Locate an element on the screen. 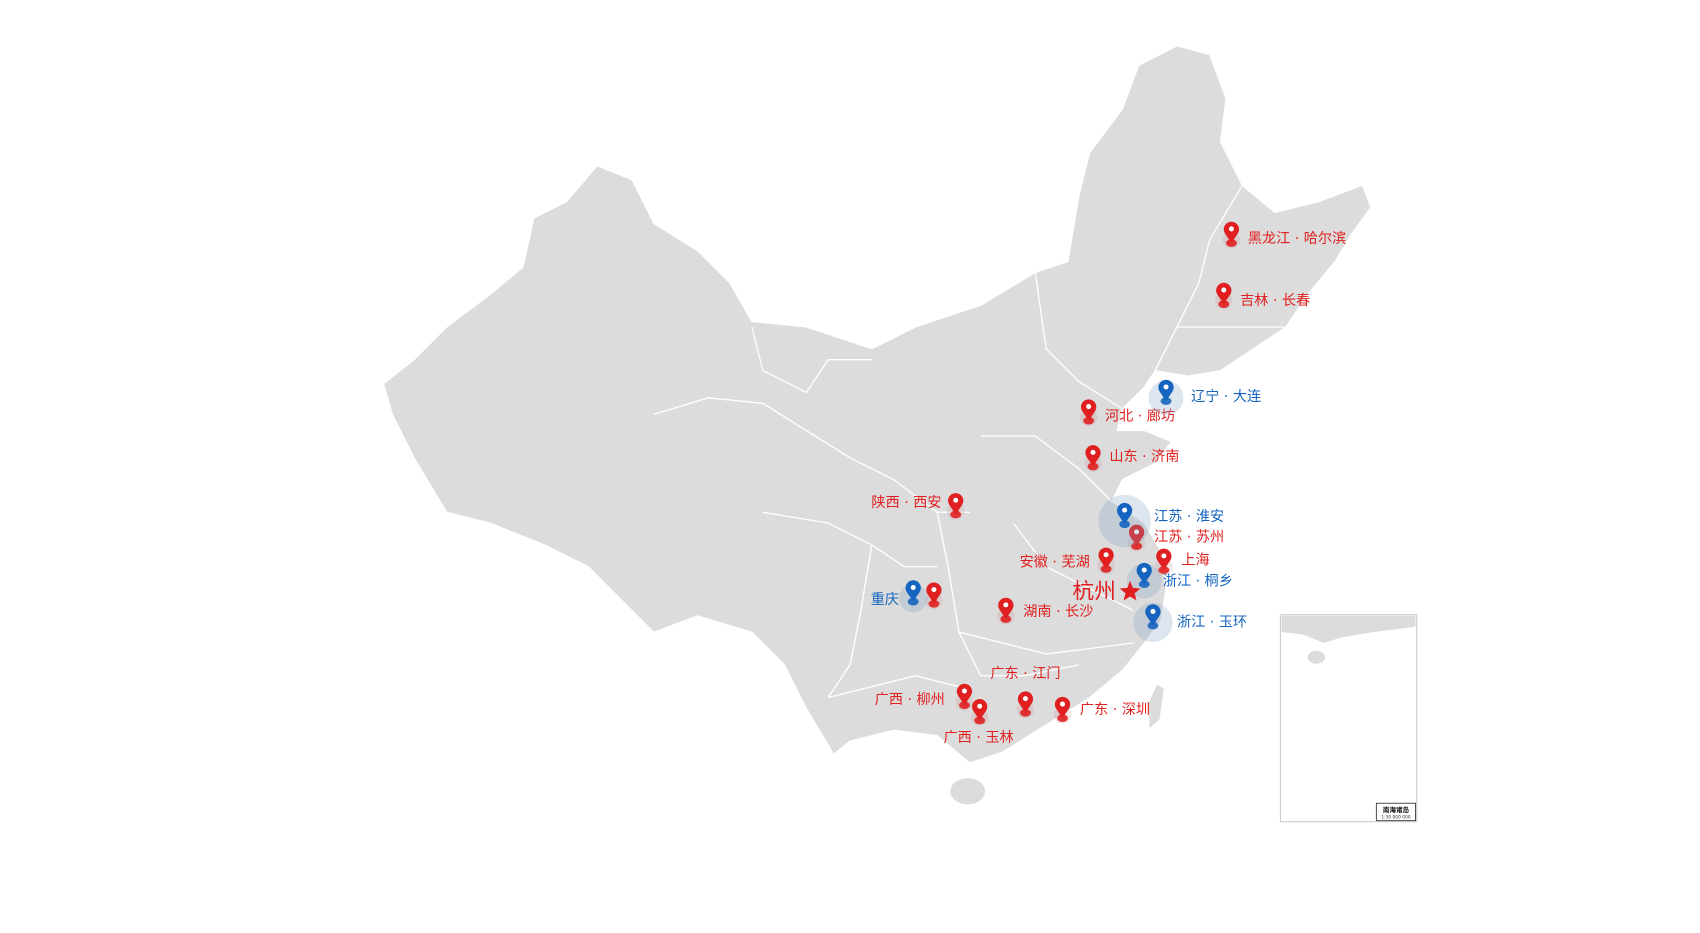 The width and height of the screenshot is (1700, 933). marker-blue: 浙江 · 玉环 is located at coordinates (1190, 622).